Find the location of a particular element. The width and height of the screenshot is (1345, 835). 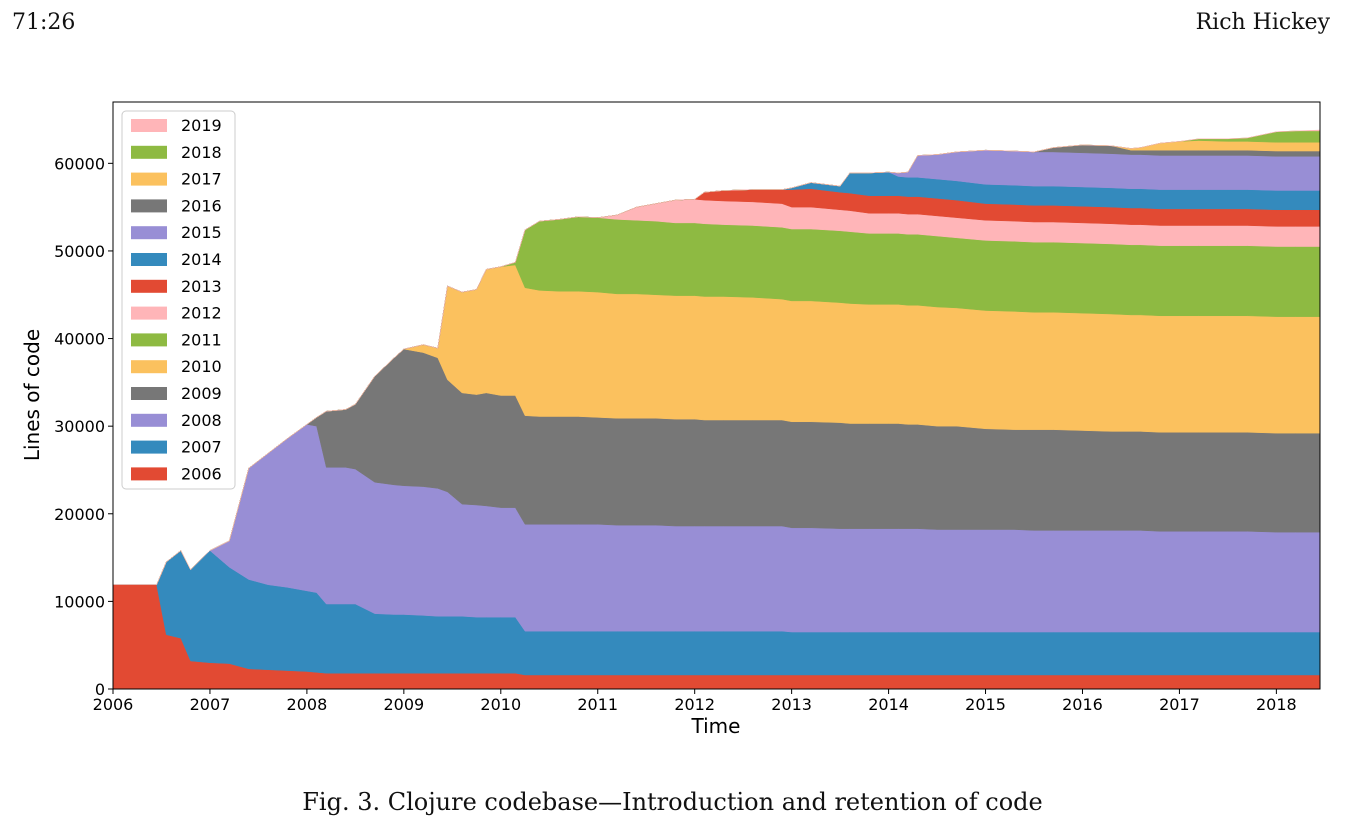

x-tick-label: 2017 is located at coordinates (1179, 704).